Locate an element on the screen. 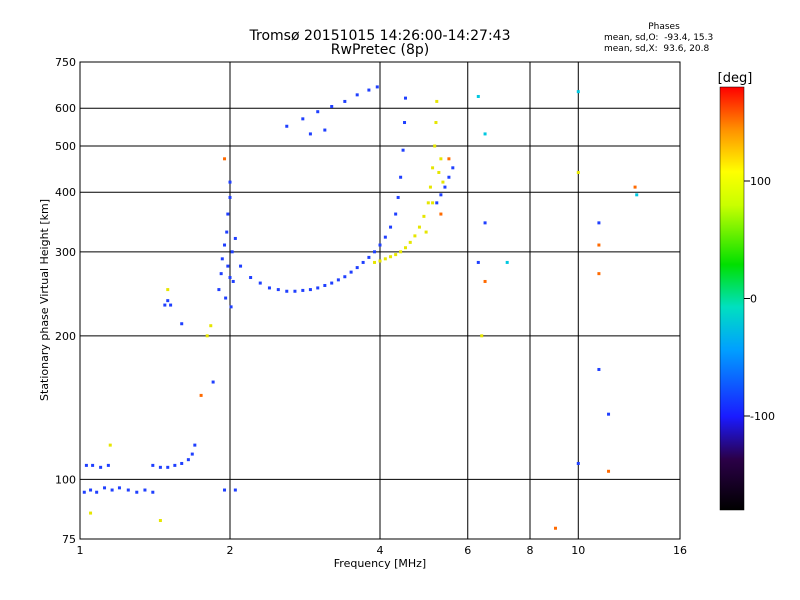  x-tick-labels: 1 2 4 6 8 10 16 is located at coordinates (382, 550).